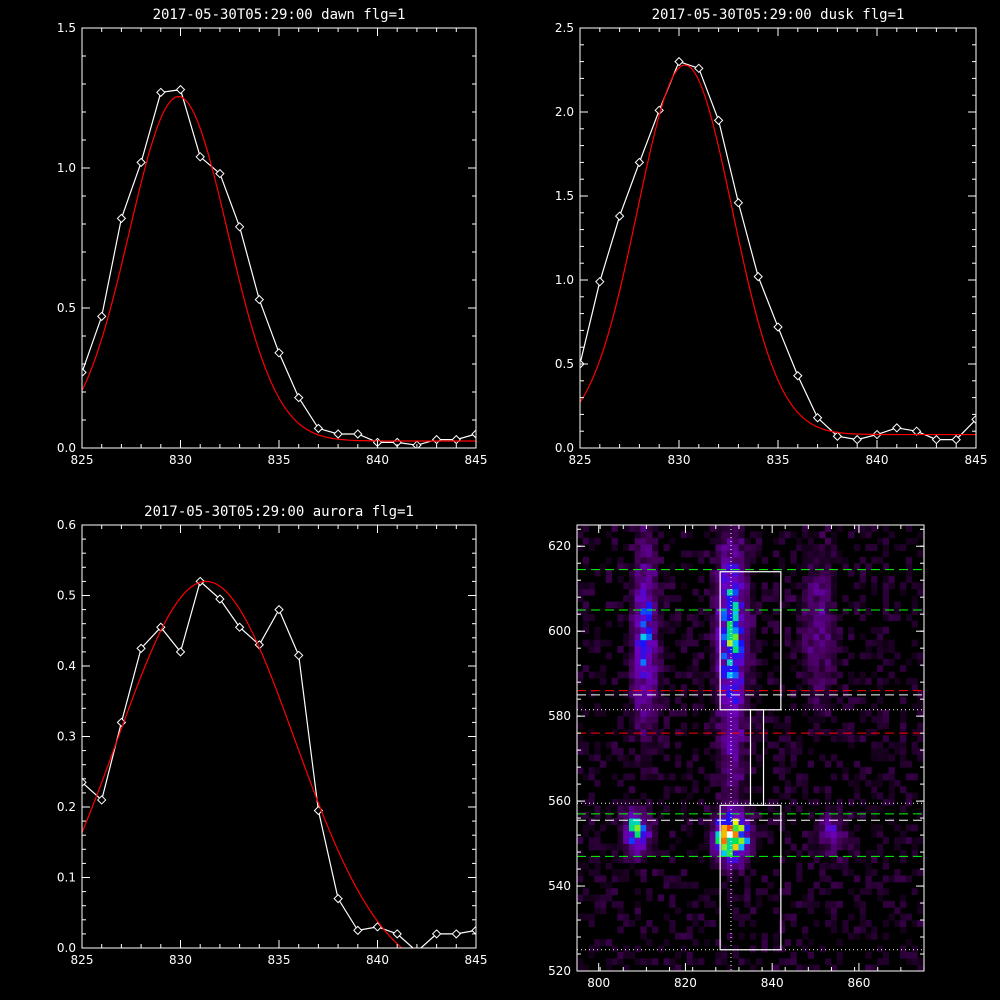  I want to click on y-tick-label: 620, so click(559, 546).